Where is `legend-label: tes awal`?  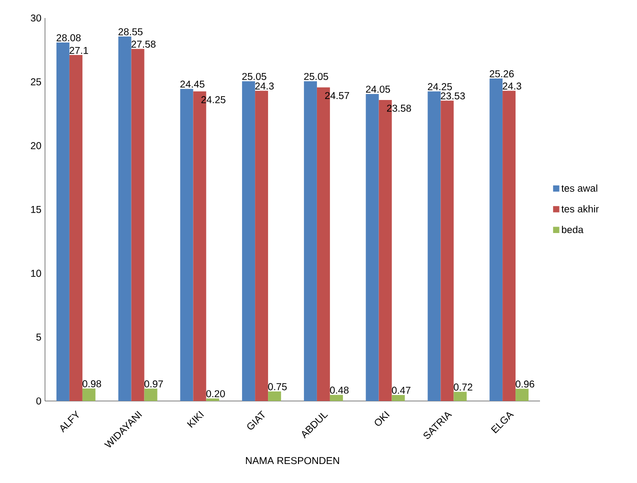
legend-label: tes awal is located at coordinates (579, 188).